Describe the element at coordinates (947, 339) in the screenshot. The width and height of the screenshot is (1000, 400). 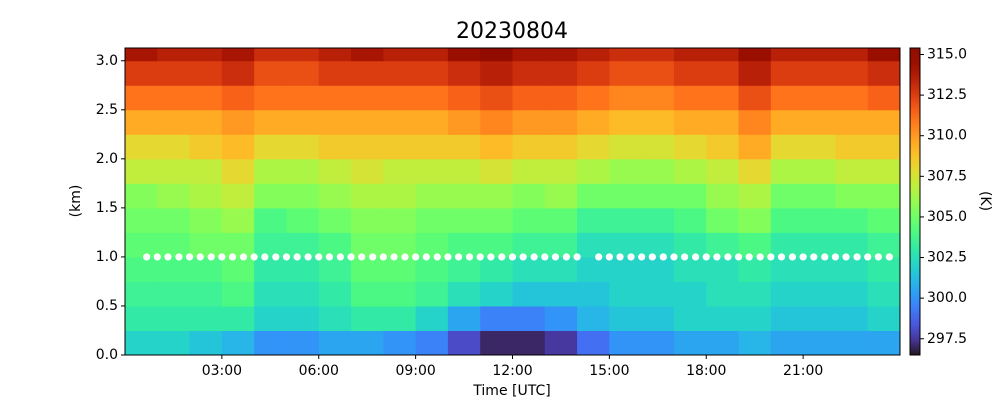
I see `colorbar-tick-label: 297.5` at that location.